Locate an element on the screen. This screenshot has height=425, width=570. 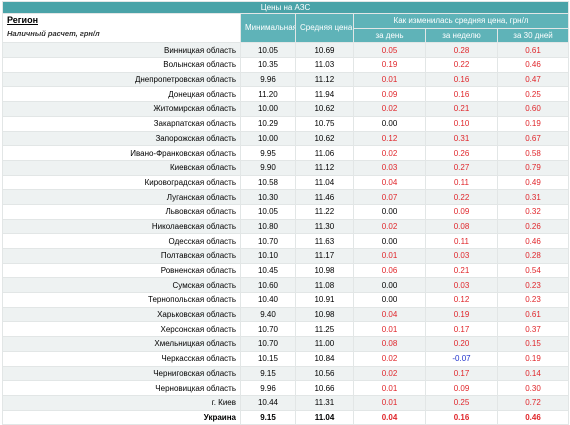
avg-price: 11.06 is located at coordinates (324, 153).